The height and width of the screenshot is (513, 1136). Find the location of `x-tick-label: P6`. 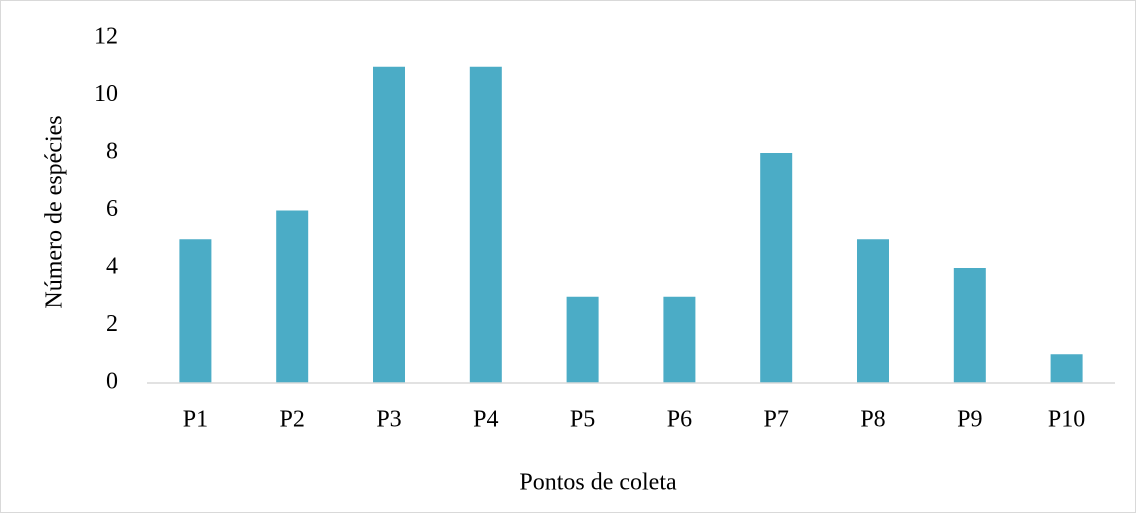

x-tick-label: P6 is located at coordinates (679, 420).